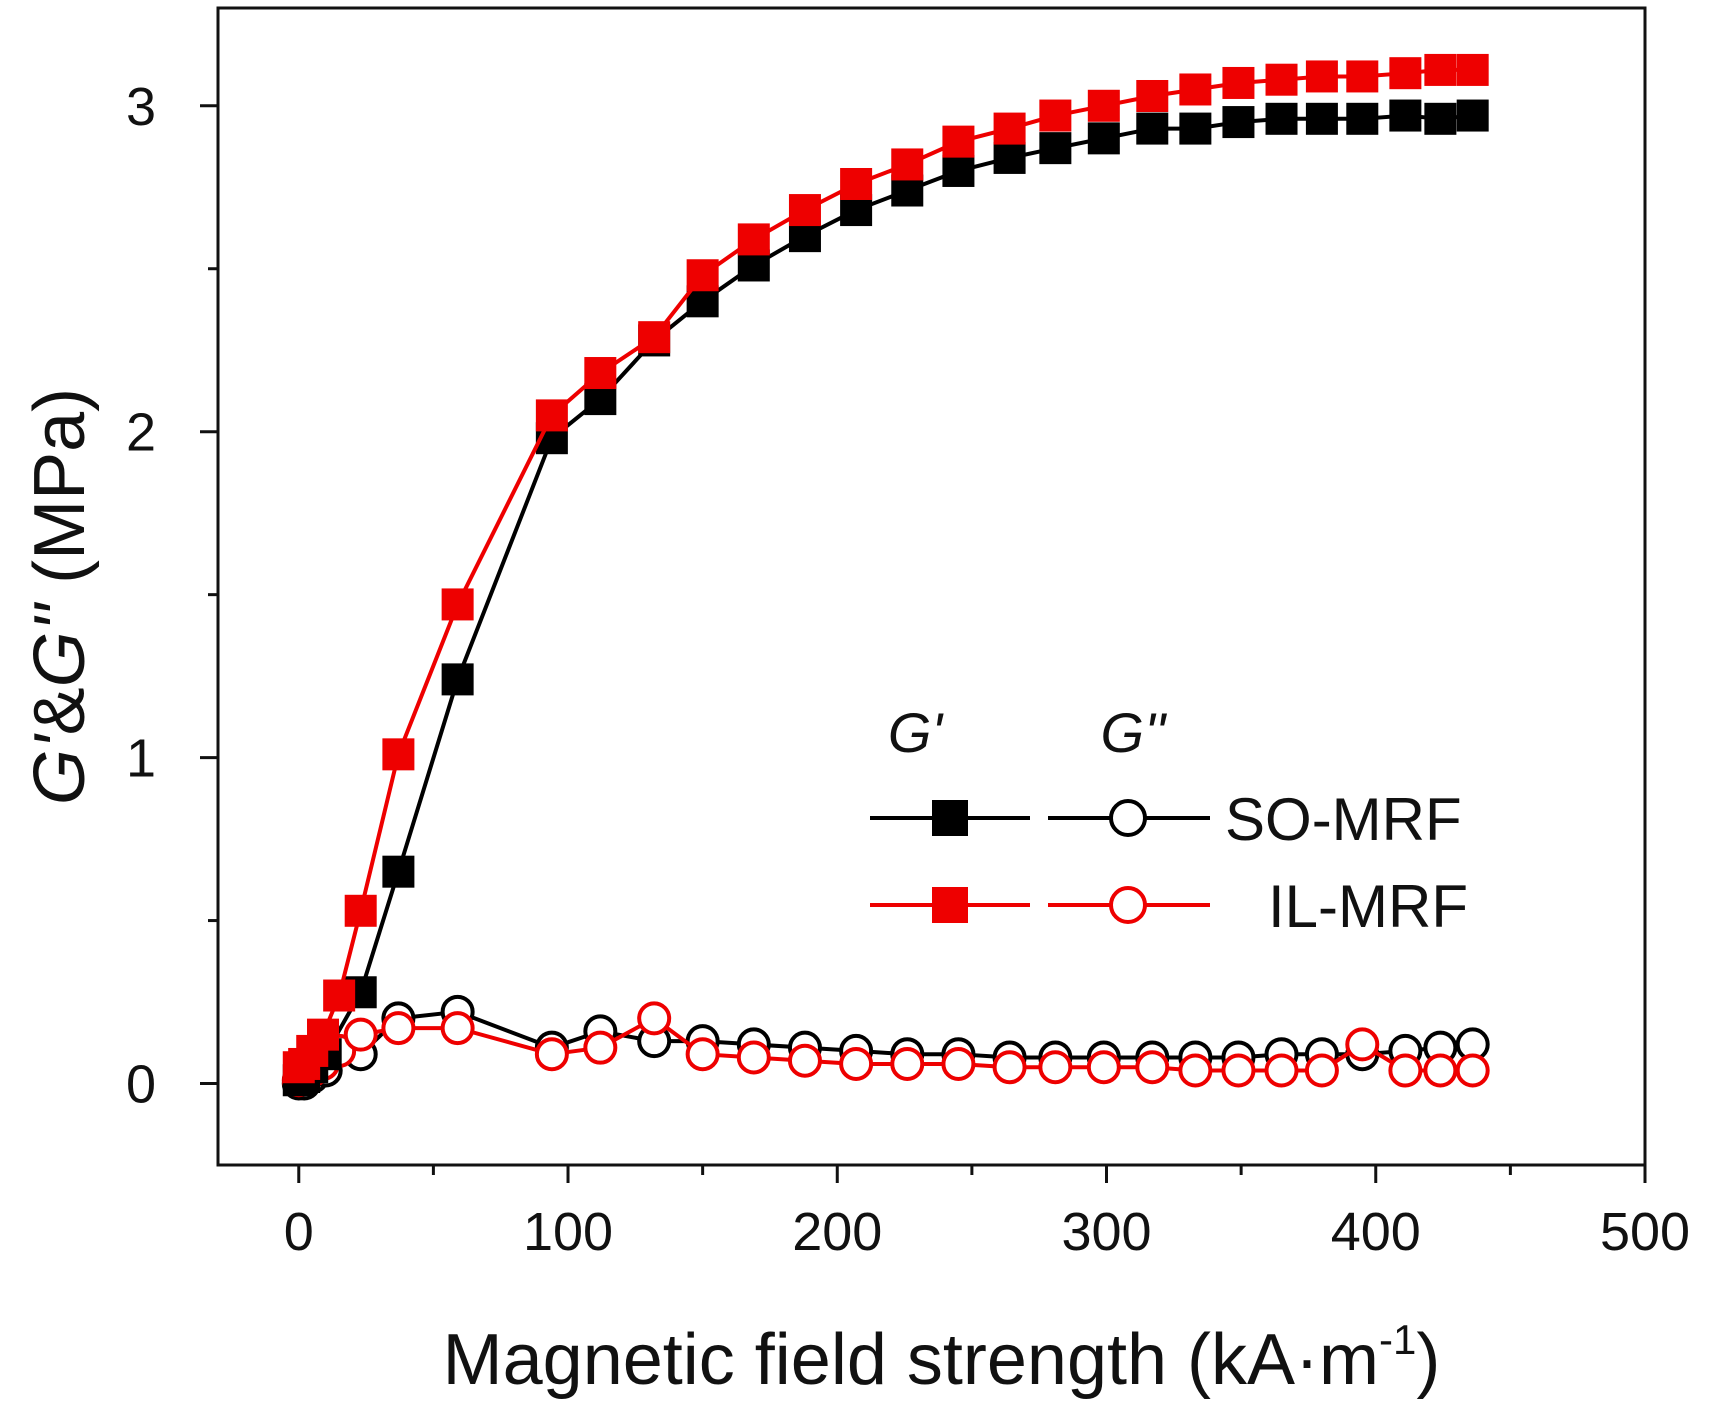 This screenshot has height=1412, width=1710. I want to click on y-tick-label: 3, so click(141, 107).